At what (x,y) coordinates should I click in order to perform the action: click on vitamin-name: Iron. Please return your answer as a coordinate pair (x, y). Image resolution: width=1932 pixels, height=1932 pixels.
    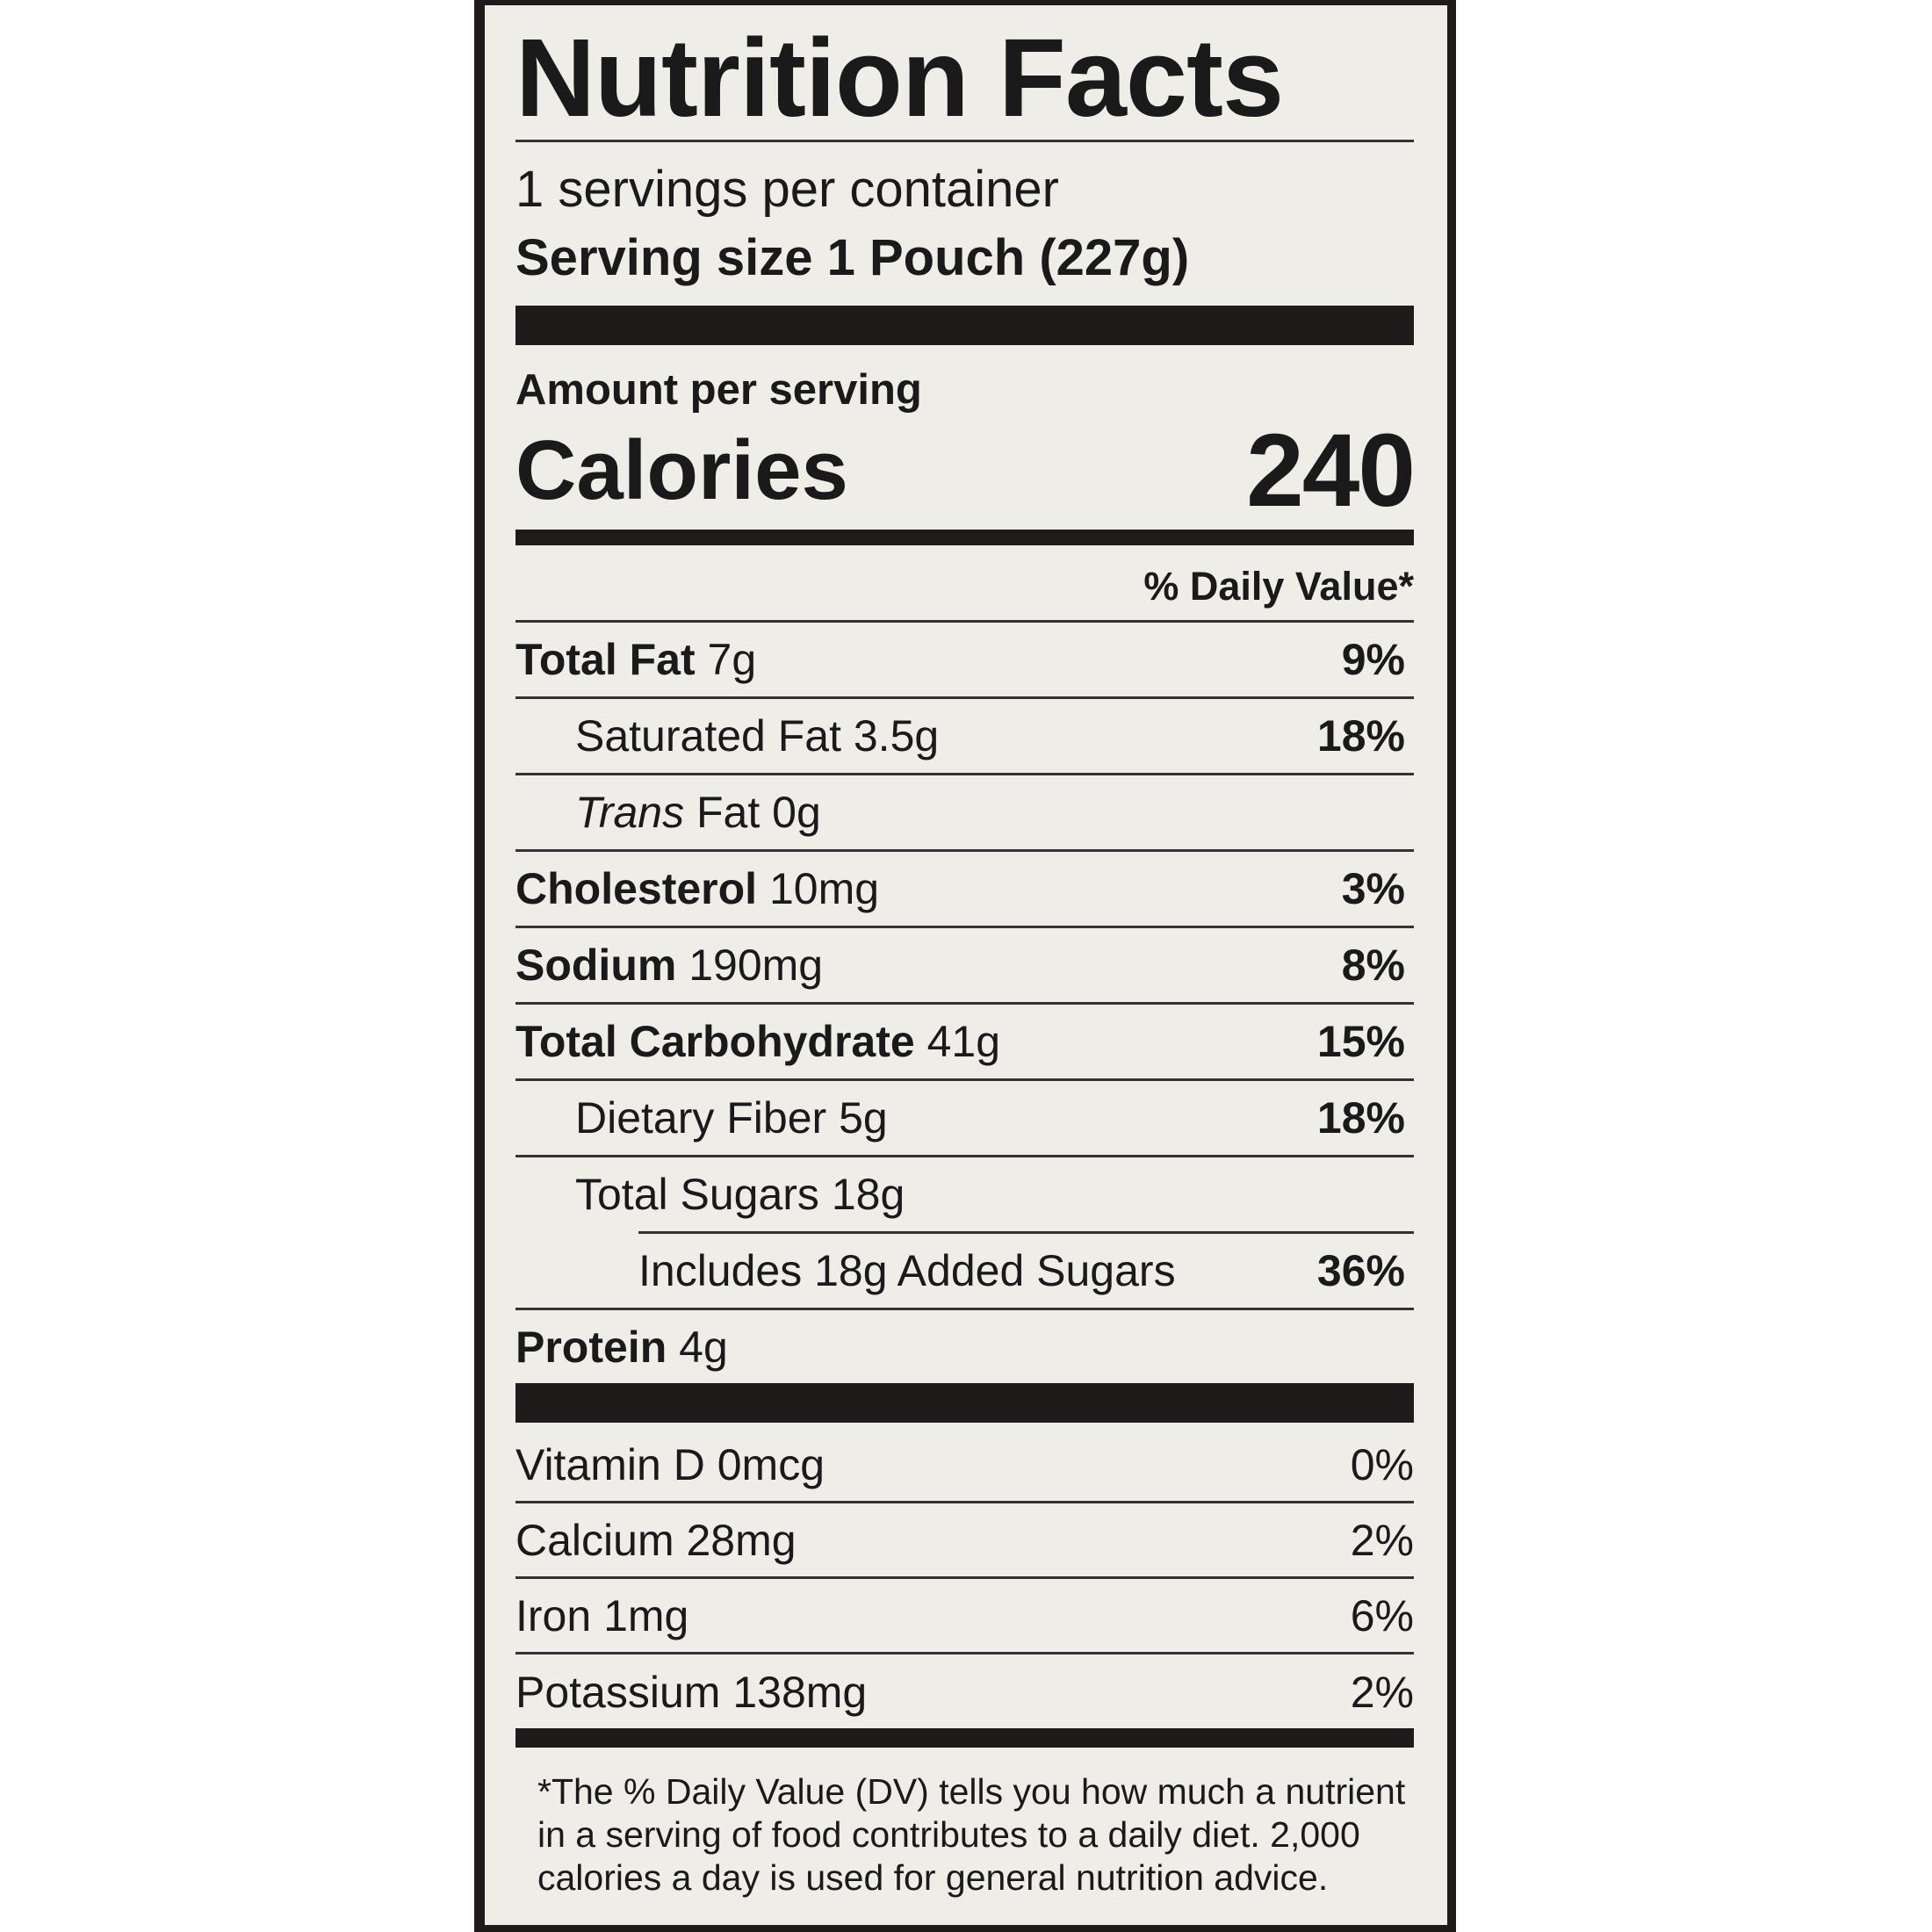
    Looking at the image, I should click on (554, 1615).